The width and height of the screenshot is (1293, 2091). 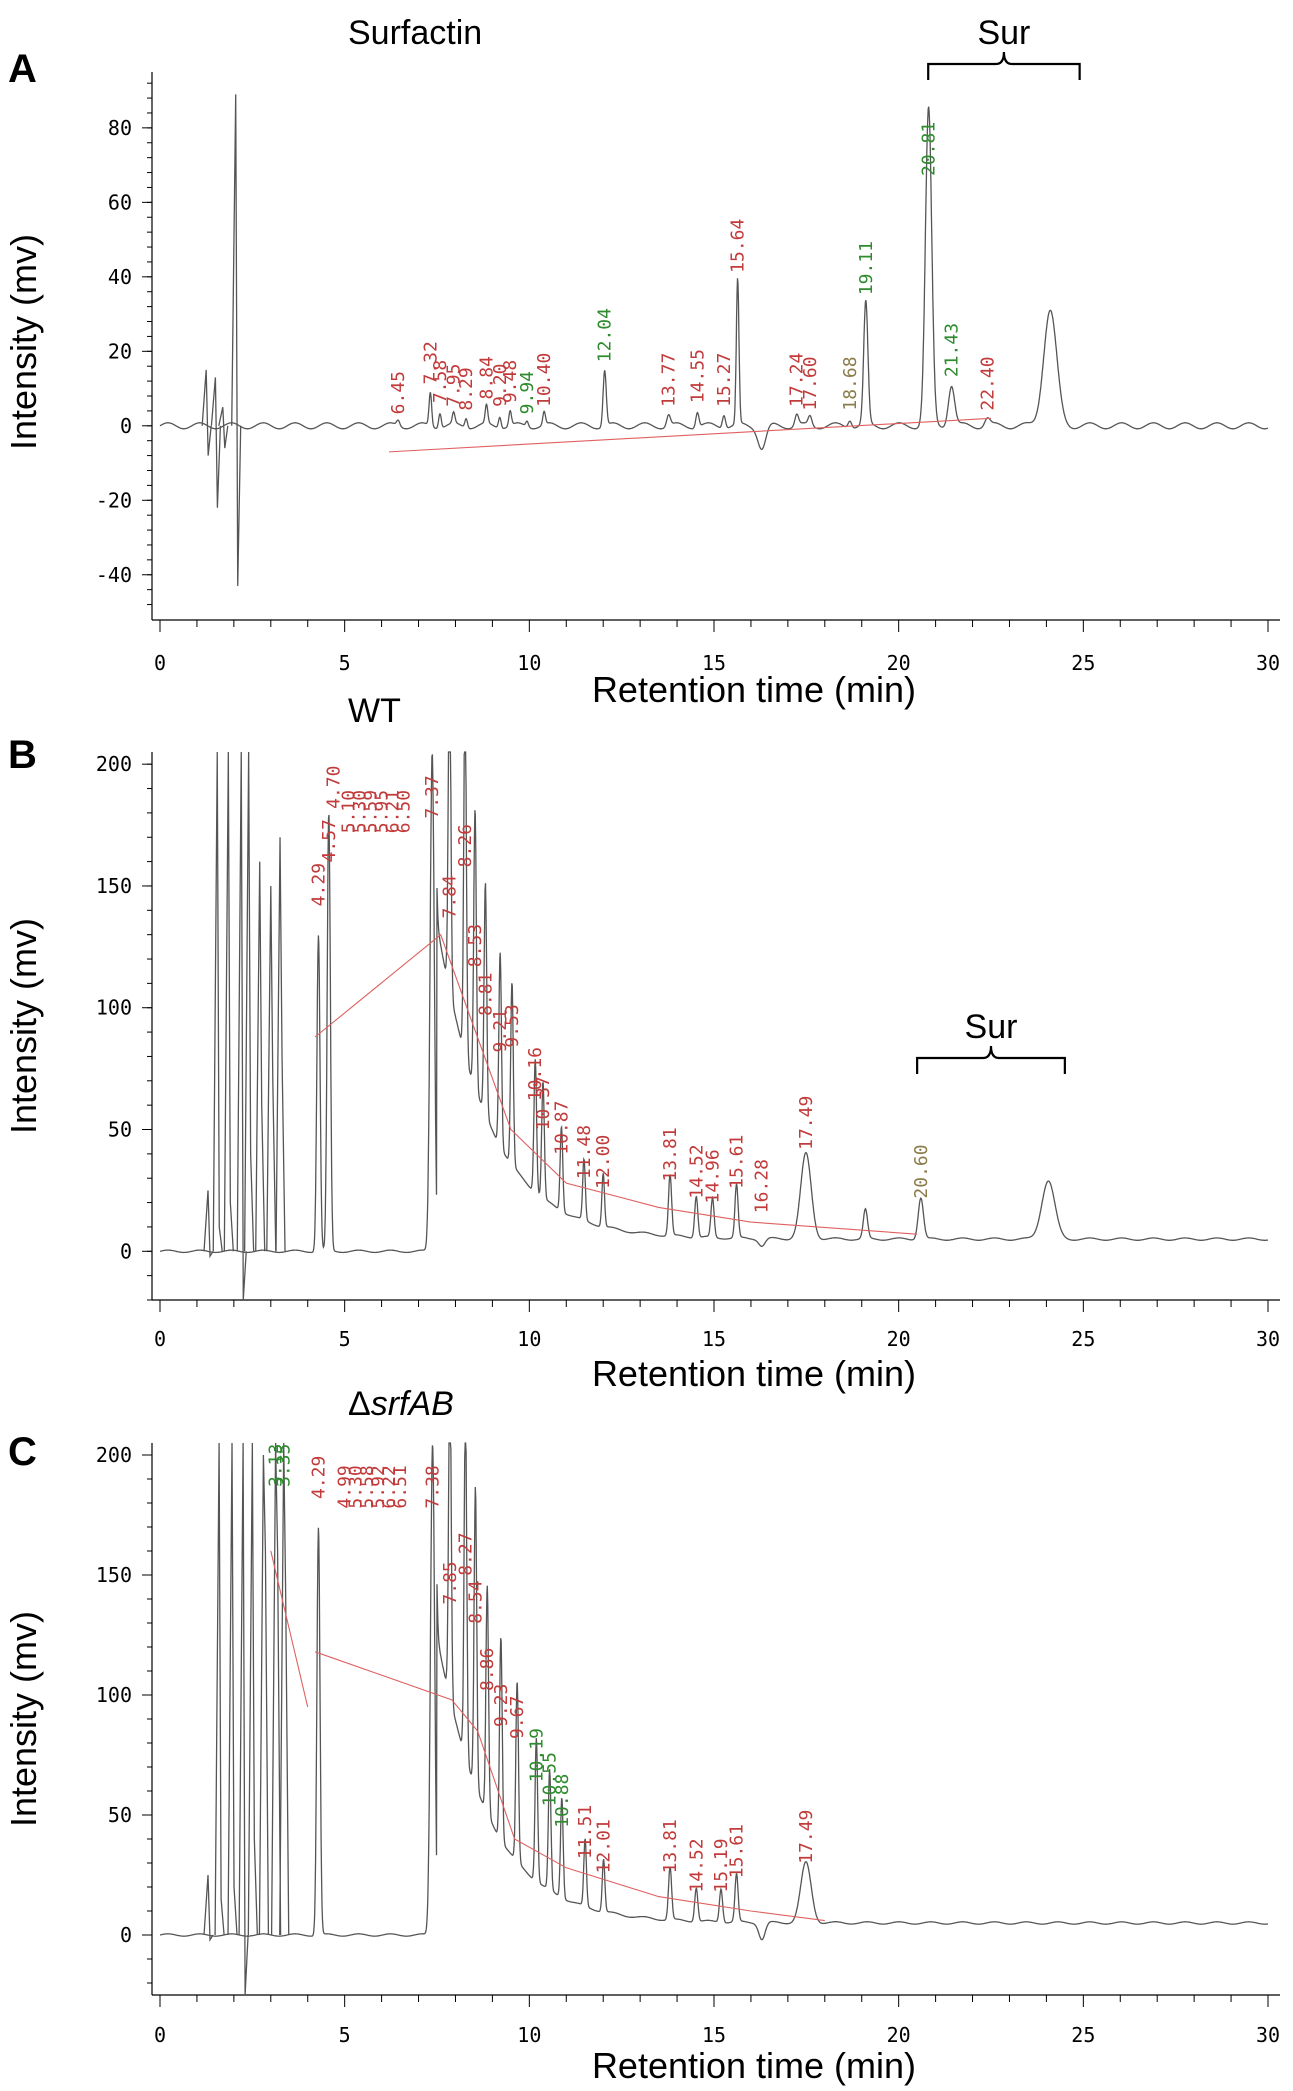 What do you see at coordinates (404, 811) in the screenshot?
I see `peak-label: 6.50` at bounding box center [404, 811].